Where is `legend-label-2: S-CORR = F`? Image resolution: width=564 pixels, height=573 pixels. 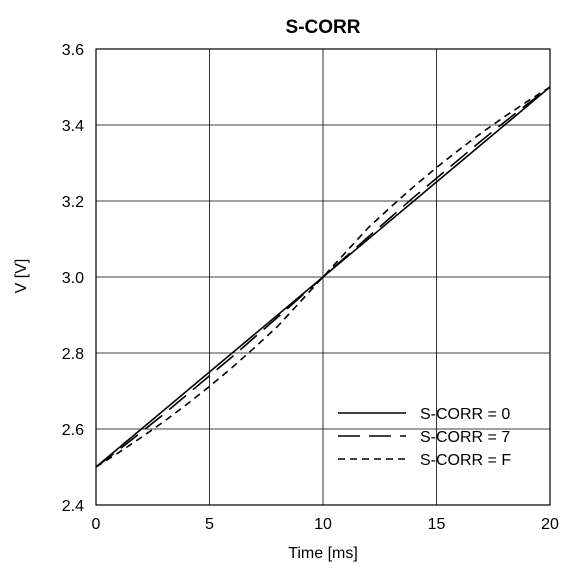 legend-label-2: S-CORR = F is located at coordinates (465, 460).